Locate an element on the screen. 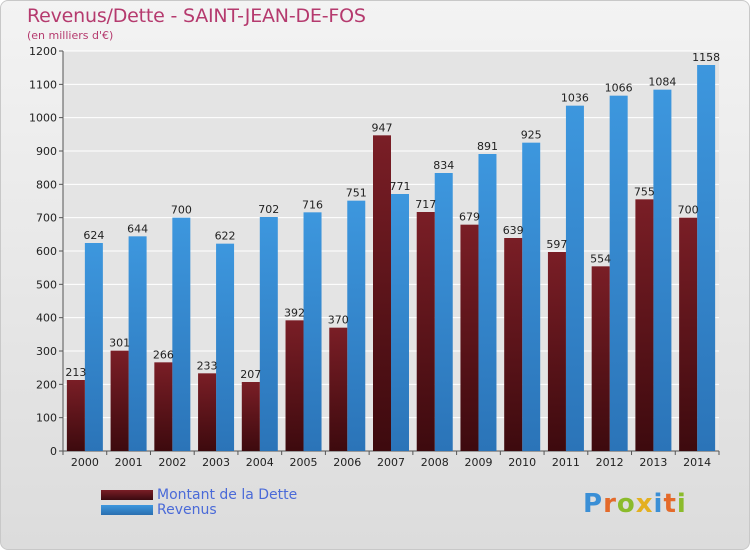 This screenshot has width=750, height=550. data-label-revenus: 644 is located at coordinates (137, 228).